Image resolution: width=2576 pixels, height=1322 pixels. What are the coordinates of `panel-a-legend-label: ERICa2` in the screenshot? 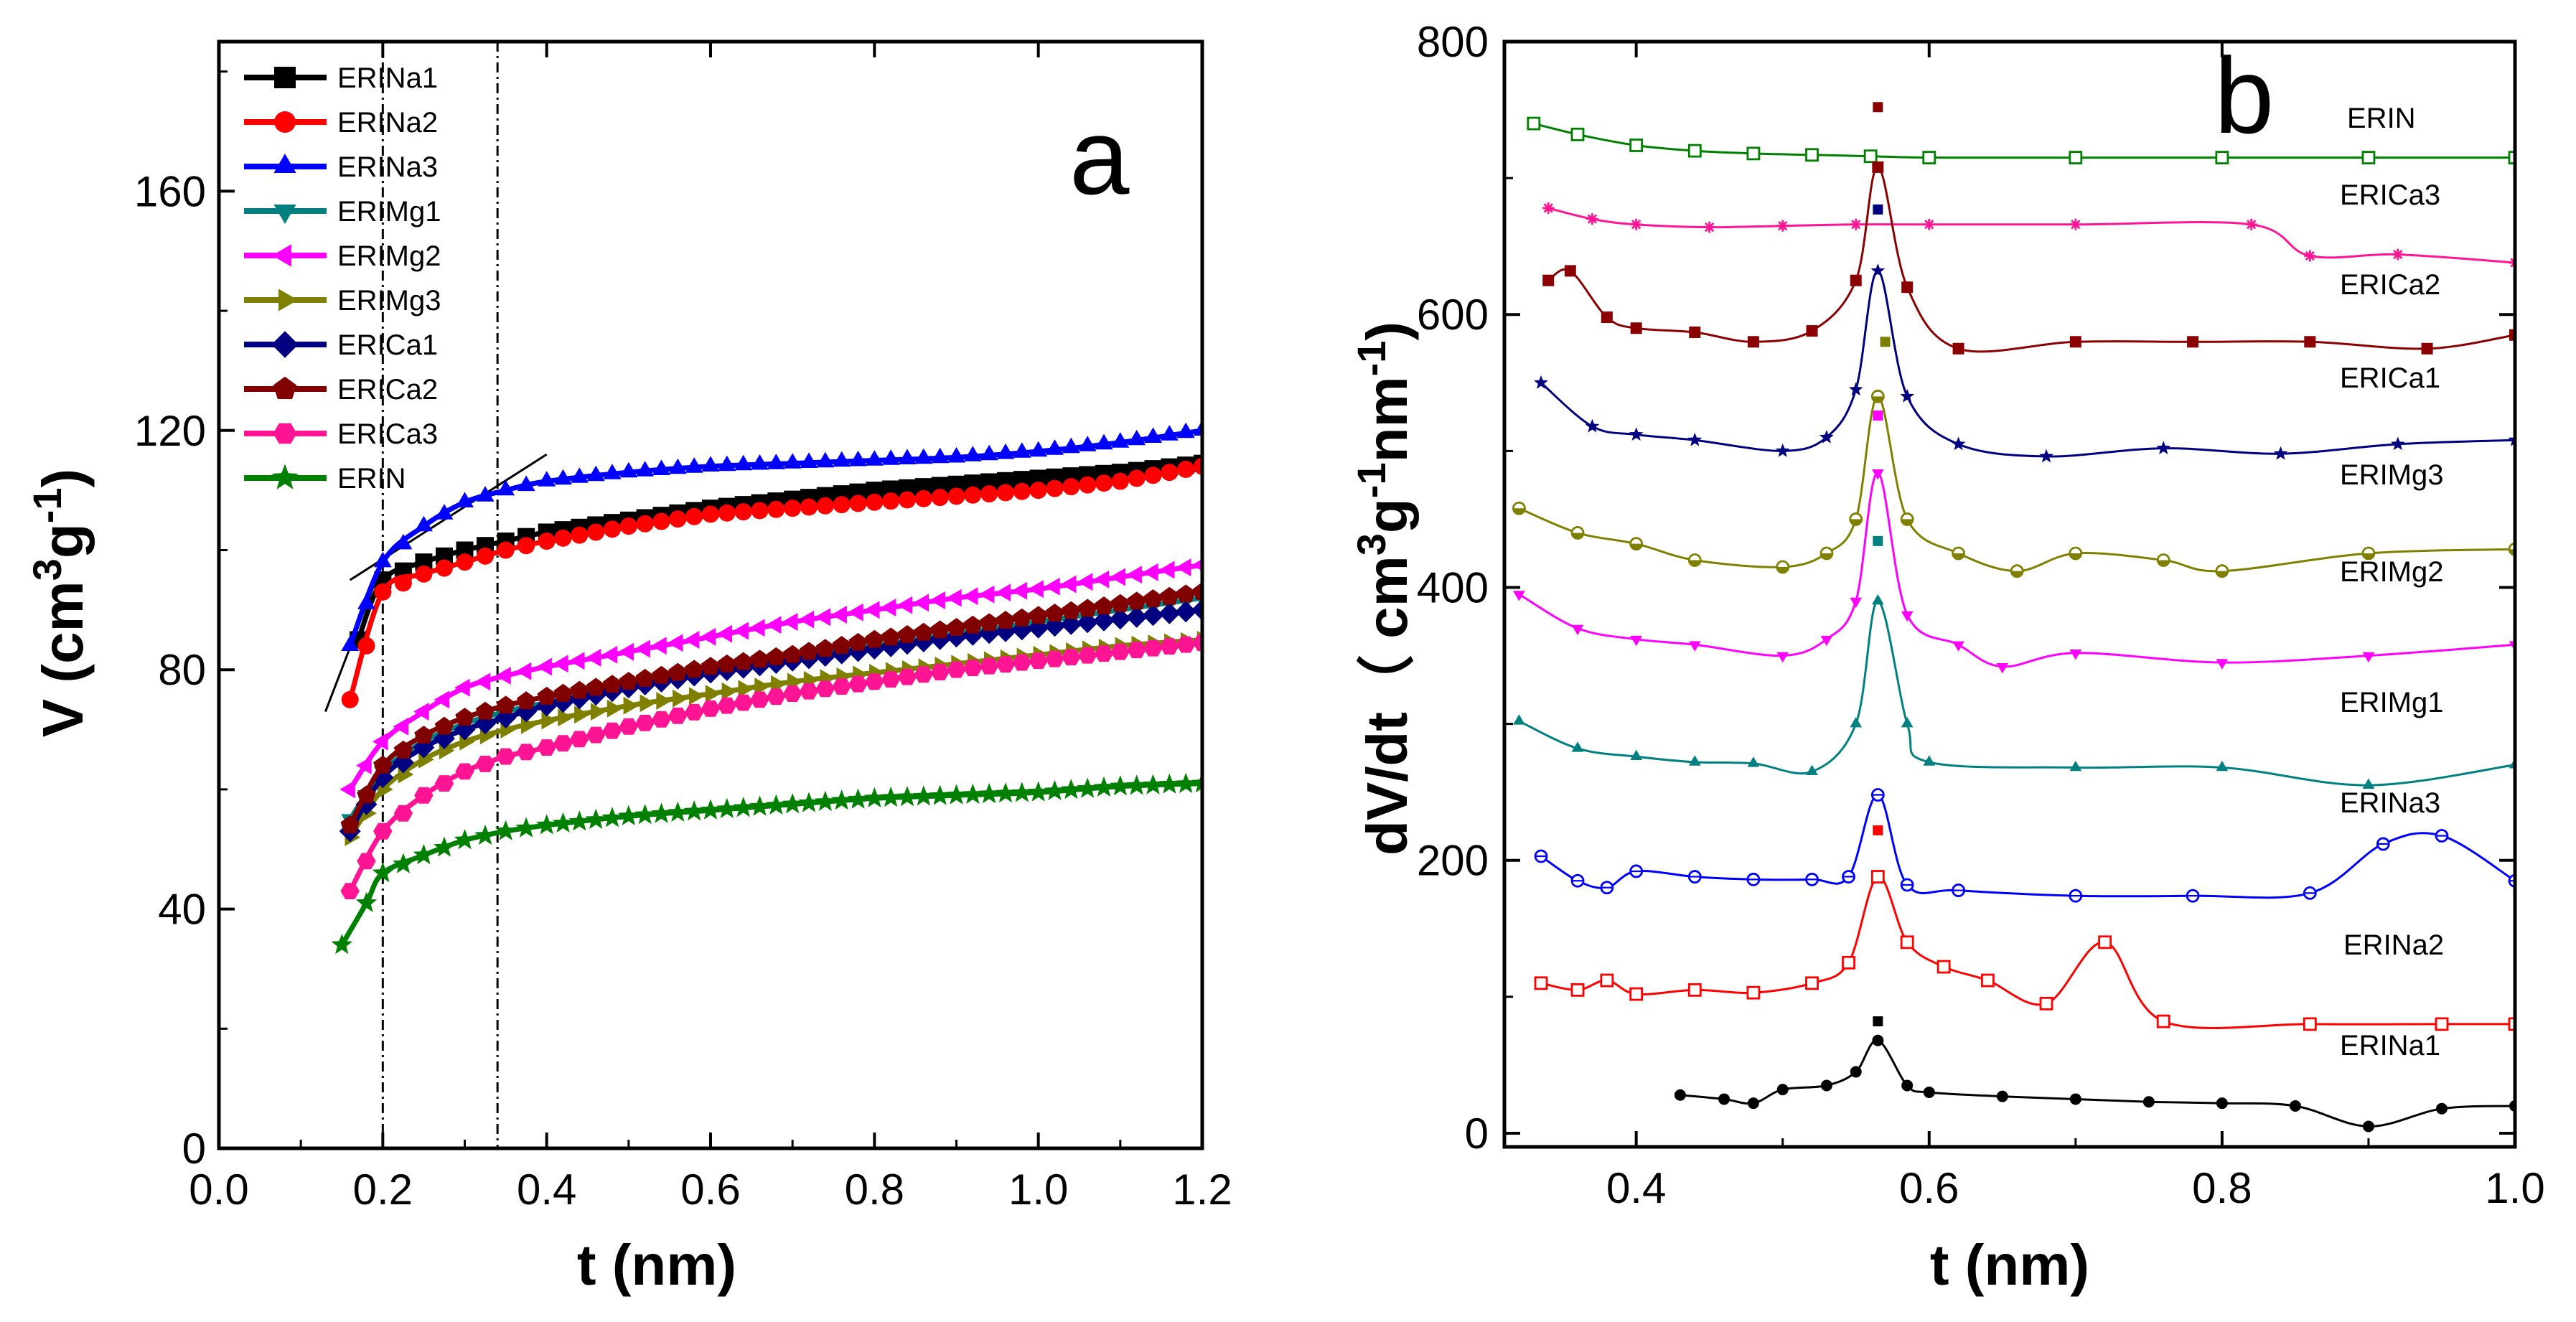 It's located at (388, 389).